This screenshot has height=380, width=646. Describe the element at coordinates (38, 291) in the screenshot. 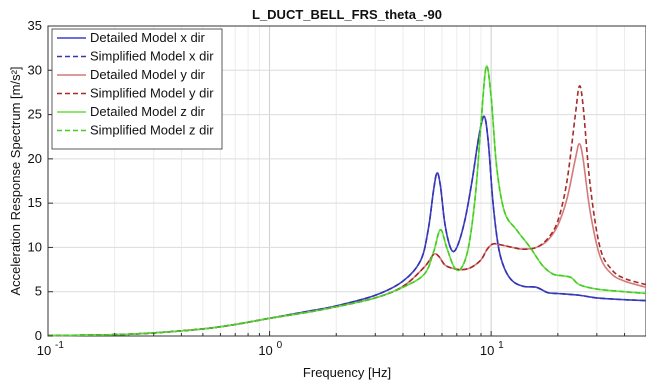

I see `y-tick-label: 5` at that location.